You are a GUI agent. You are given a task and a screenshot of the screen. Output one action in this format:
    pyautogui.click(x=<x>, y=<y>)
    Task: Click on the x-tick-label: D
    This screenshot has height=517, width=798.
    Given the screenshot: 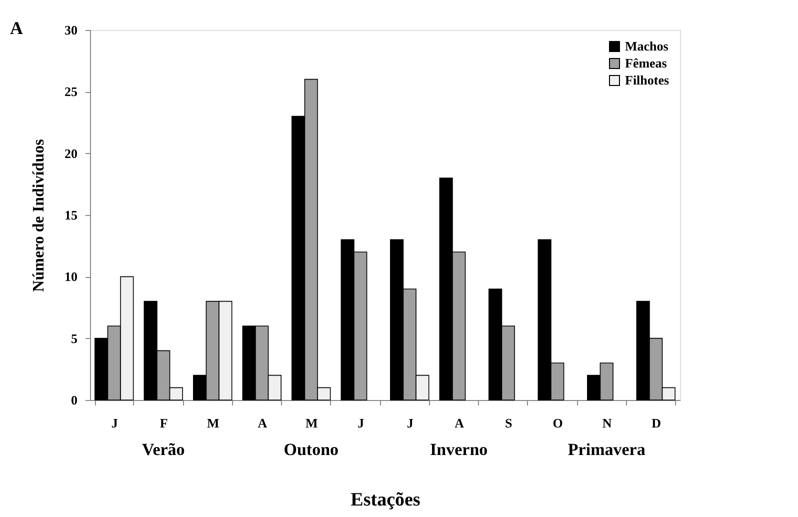 What is the action you would take?
    pyautogui.click(x=657, y=423)
    